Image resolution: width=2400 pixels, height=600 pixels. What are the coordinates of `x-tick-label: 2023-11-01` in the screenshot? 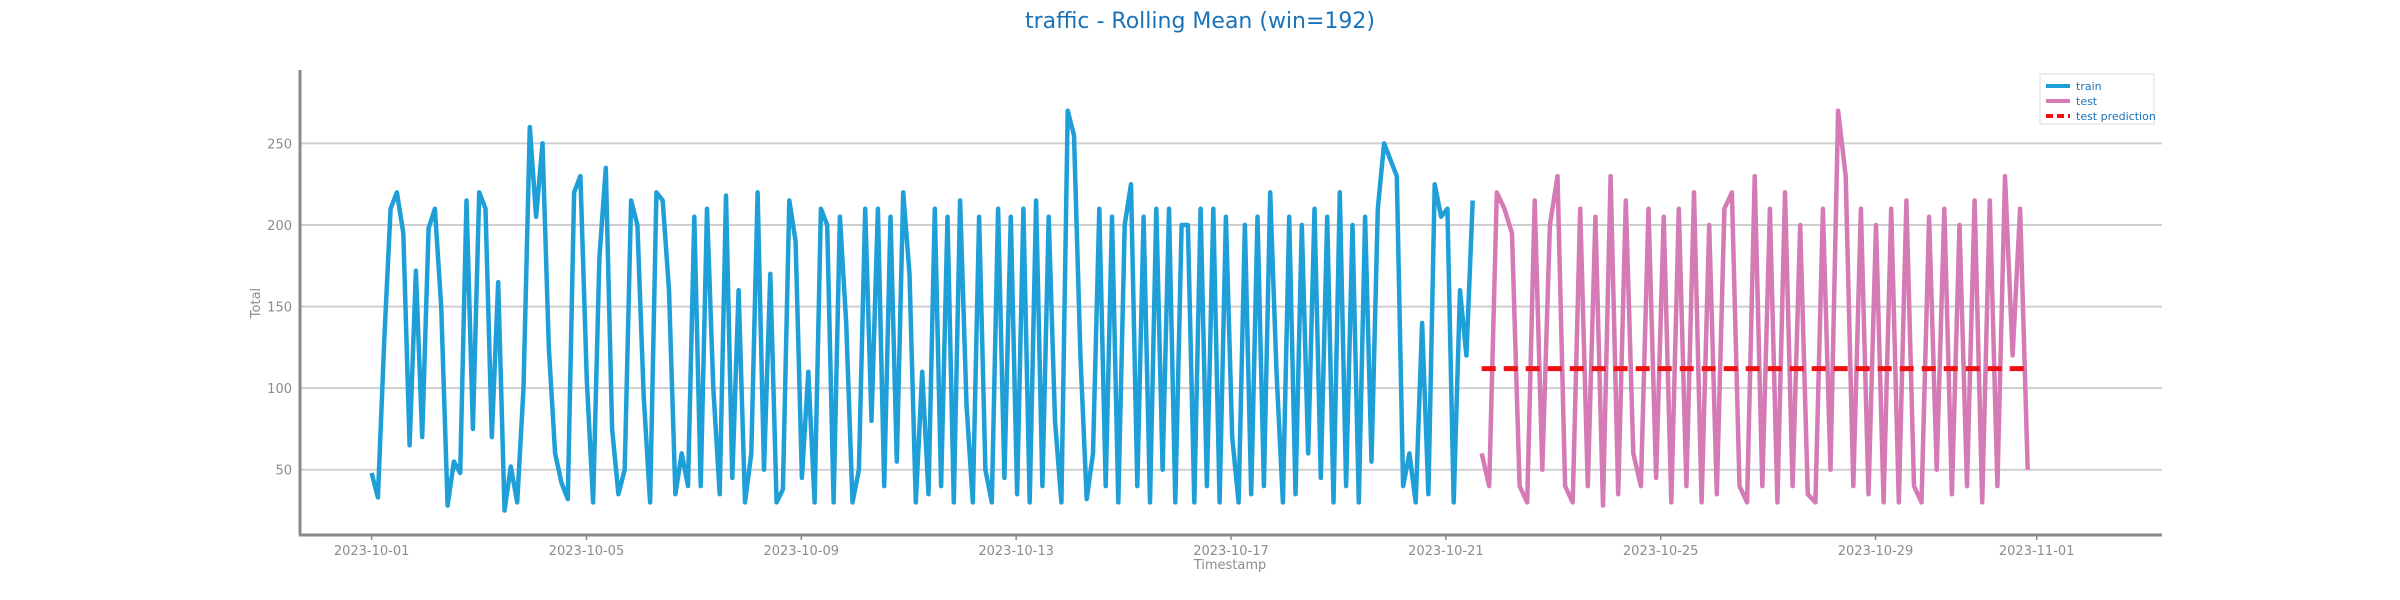 It's located at (2037, 551).